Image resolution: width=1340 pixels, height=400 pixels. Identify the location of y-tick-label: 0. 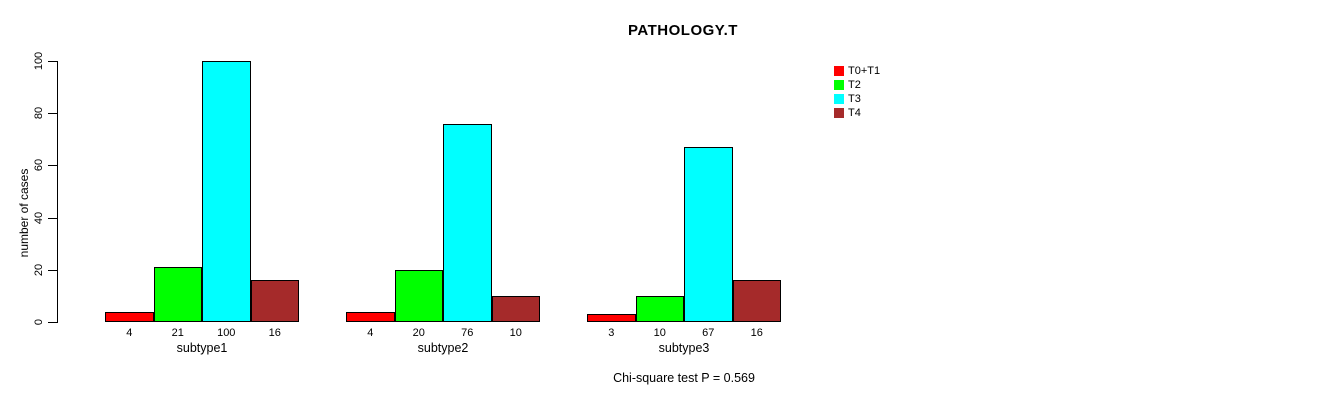
(39, 322).